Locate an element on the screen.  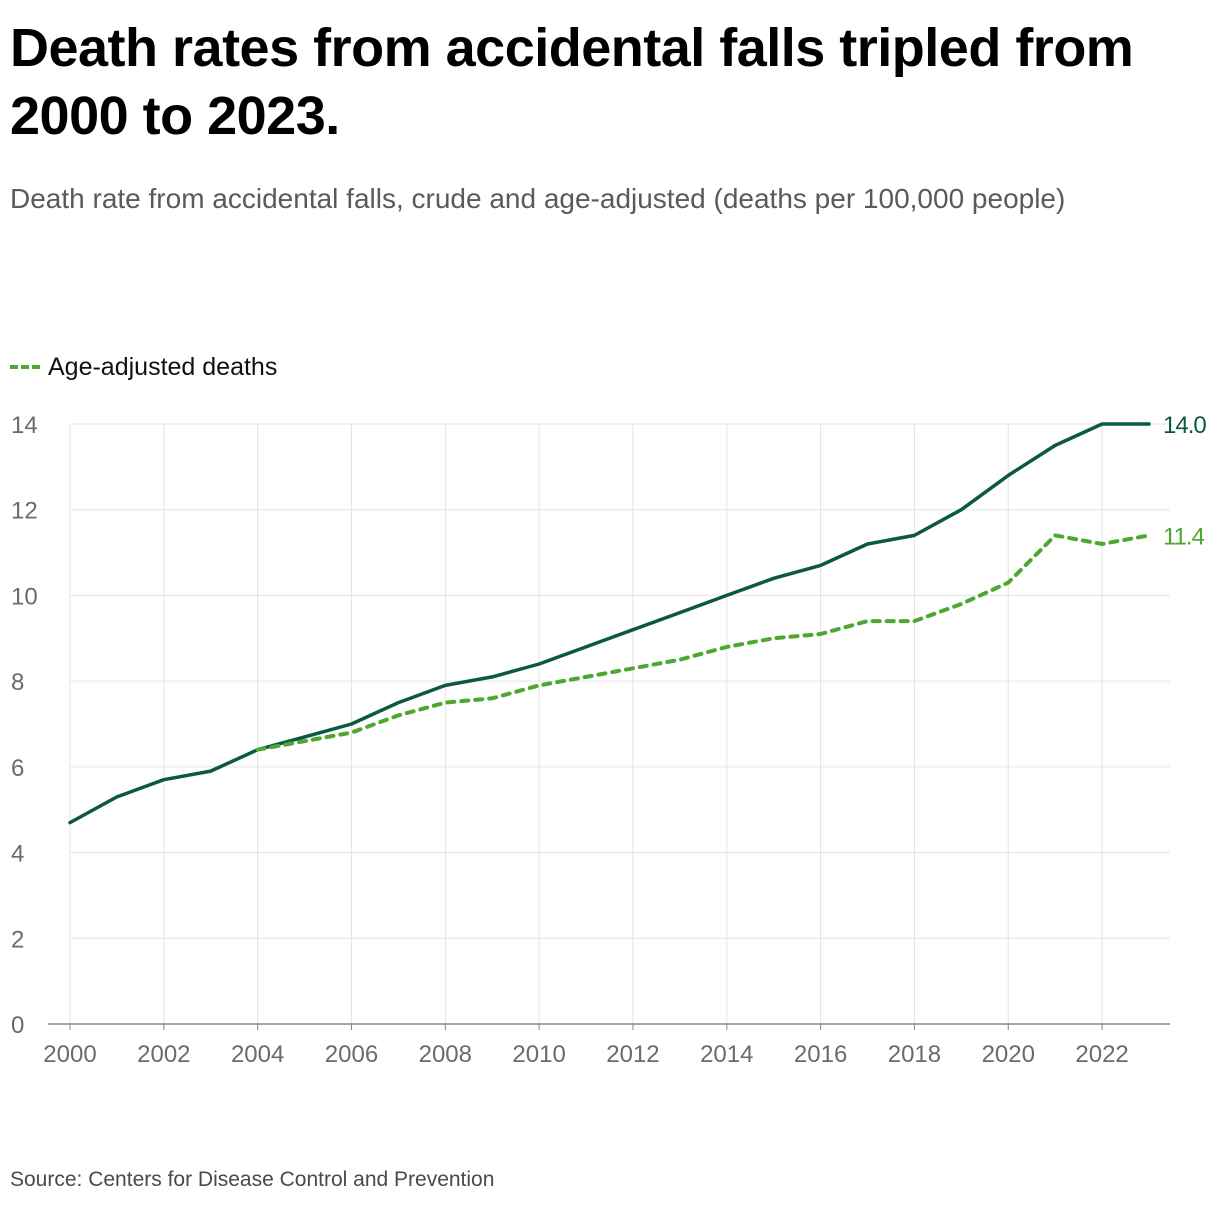
y-tick-label: 6 is located at coordinates (17, 768).